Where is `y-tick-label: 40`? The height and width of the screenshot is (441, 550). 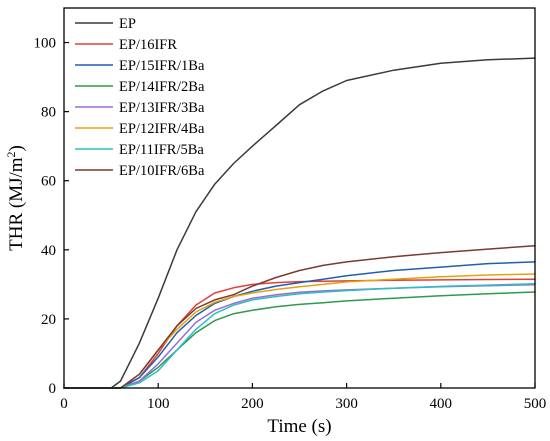 y-tick-label: 40 is located at coordinates (48, 251).